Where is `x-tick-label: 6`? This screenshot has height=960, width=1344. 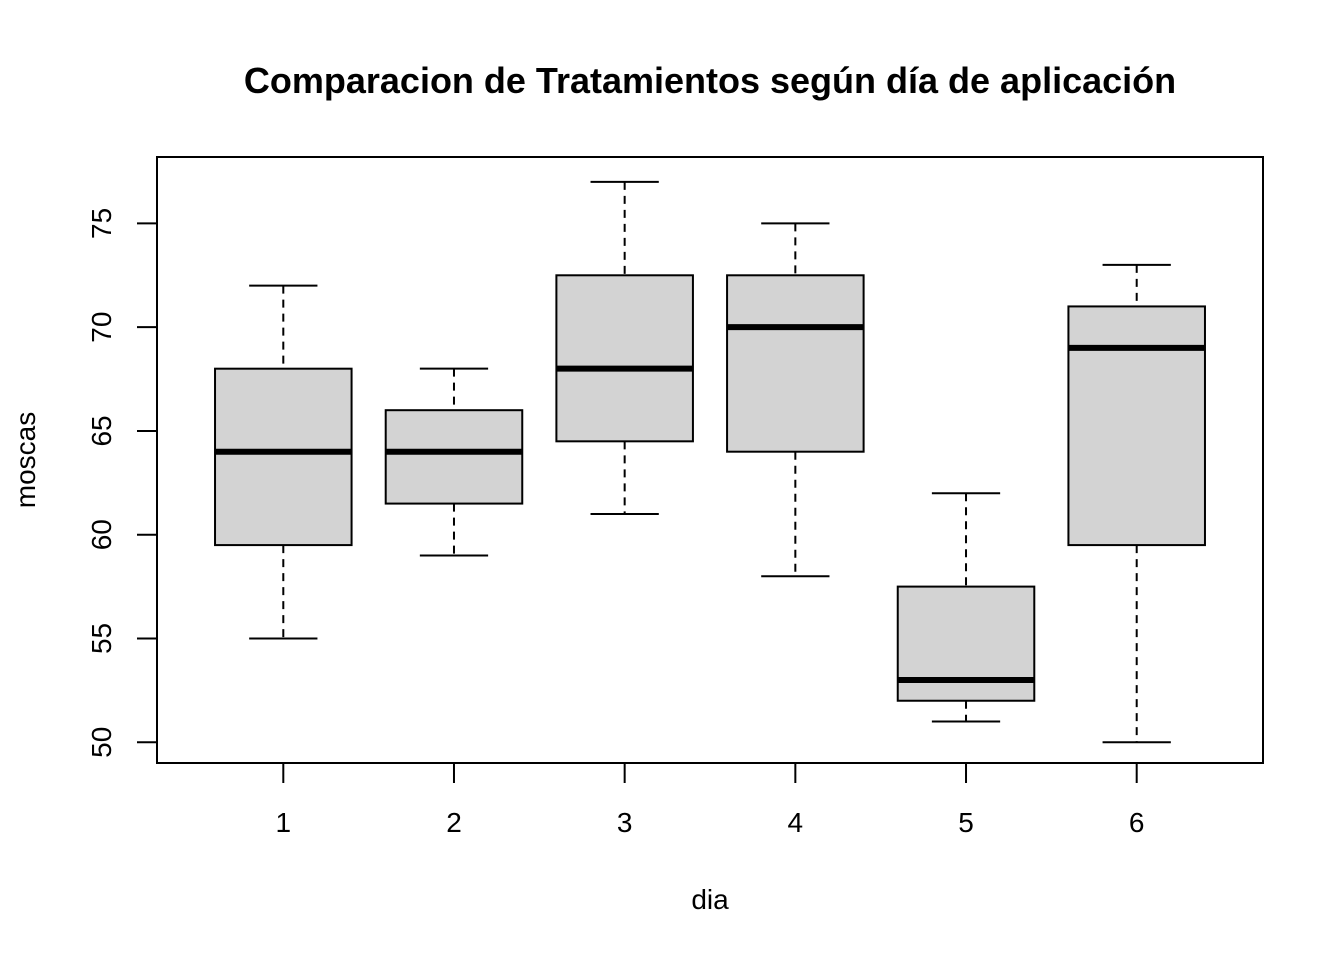
x-tick-label: 6 is located at coordinates (1137, 822).